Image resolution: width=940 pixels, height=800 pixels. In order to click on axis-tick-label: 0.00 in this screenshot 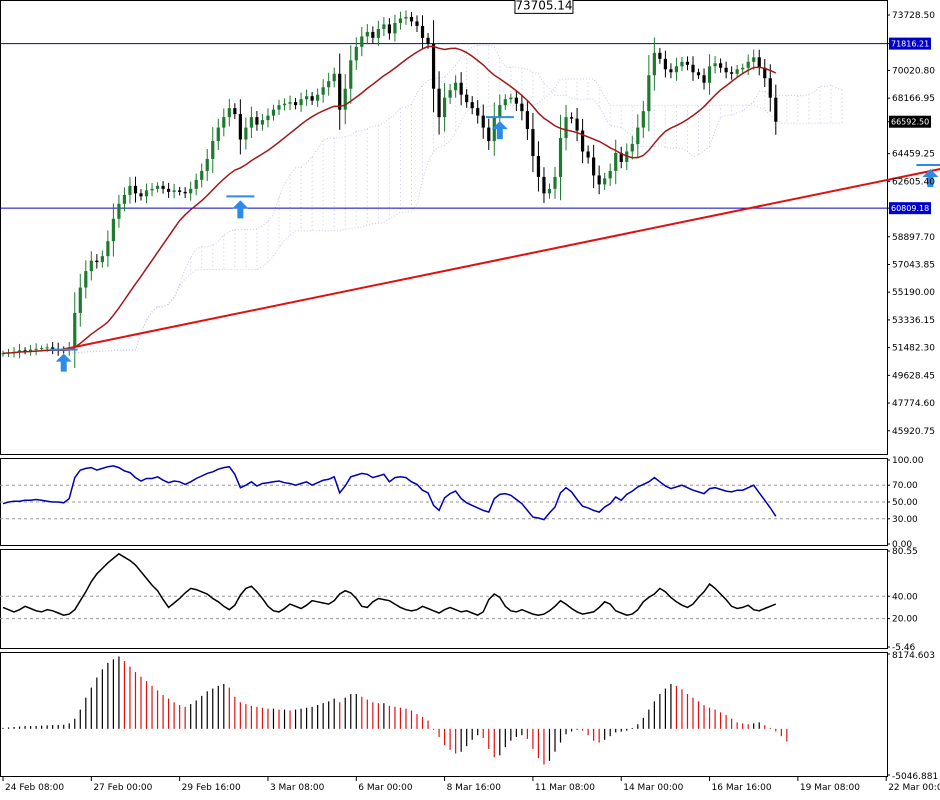, I will do `click(902, 545)`.